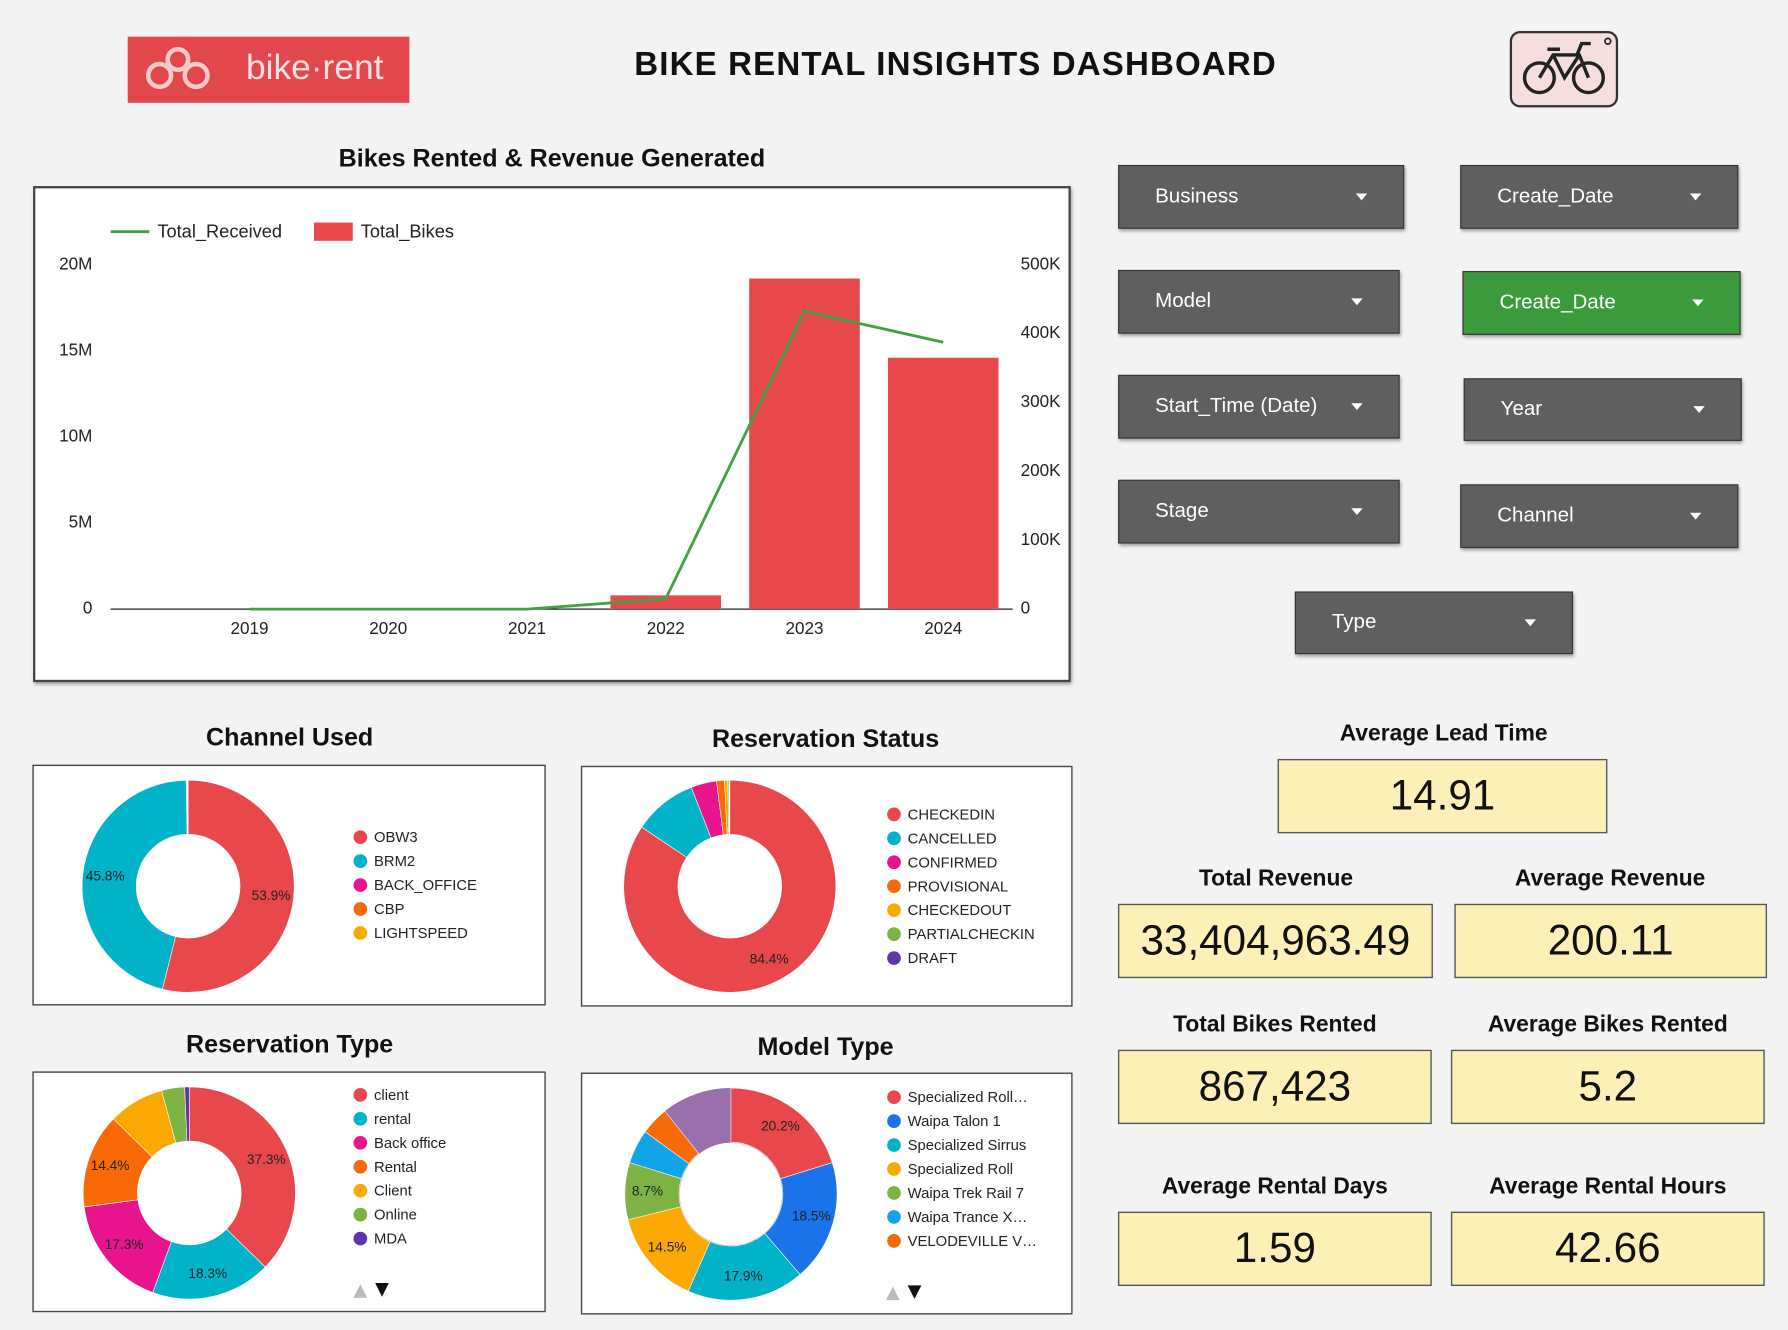  What do you see at coordinates (391, 1096) in the screenshot?
I see `legend-label: client` at bounding box center [391, 1096].